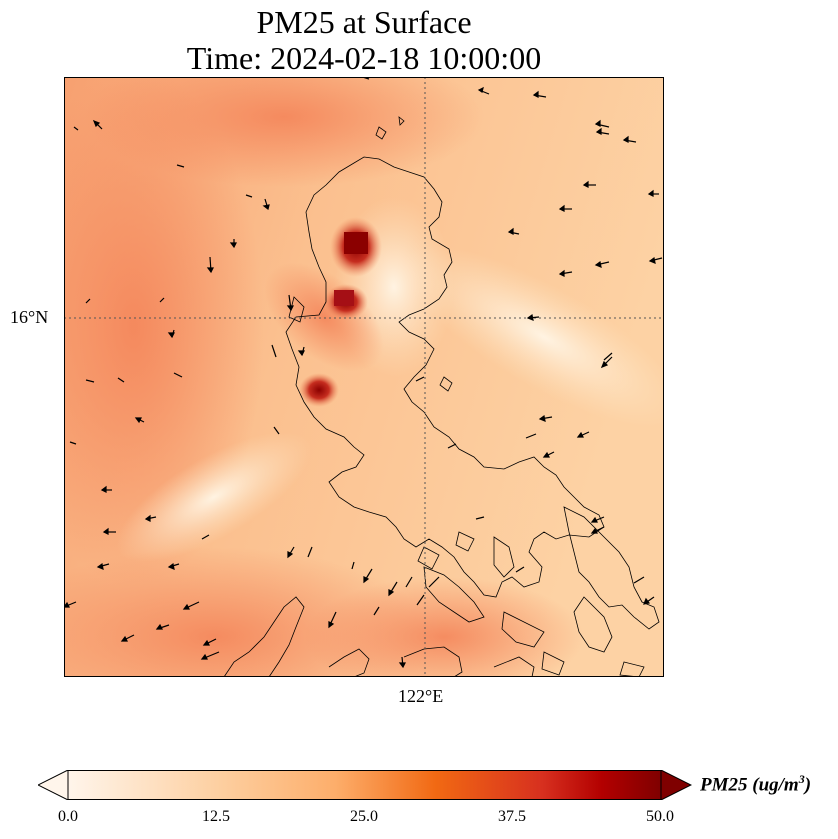 The height and width of the screenshot is (839, 838). What do you see at coordinates (214, 497) in the screenshot?
I see `pm25-field-clean-west` at bounding box center [214, 497].